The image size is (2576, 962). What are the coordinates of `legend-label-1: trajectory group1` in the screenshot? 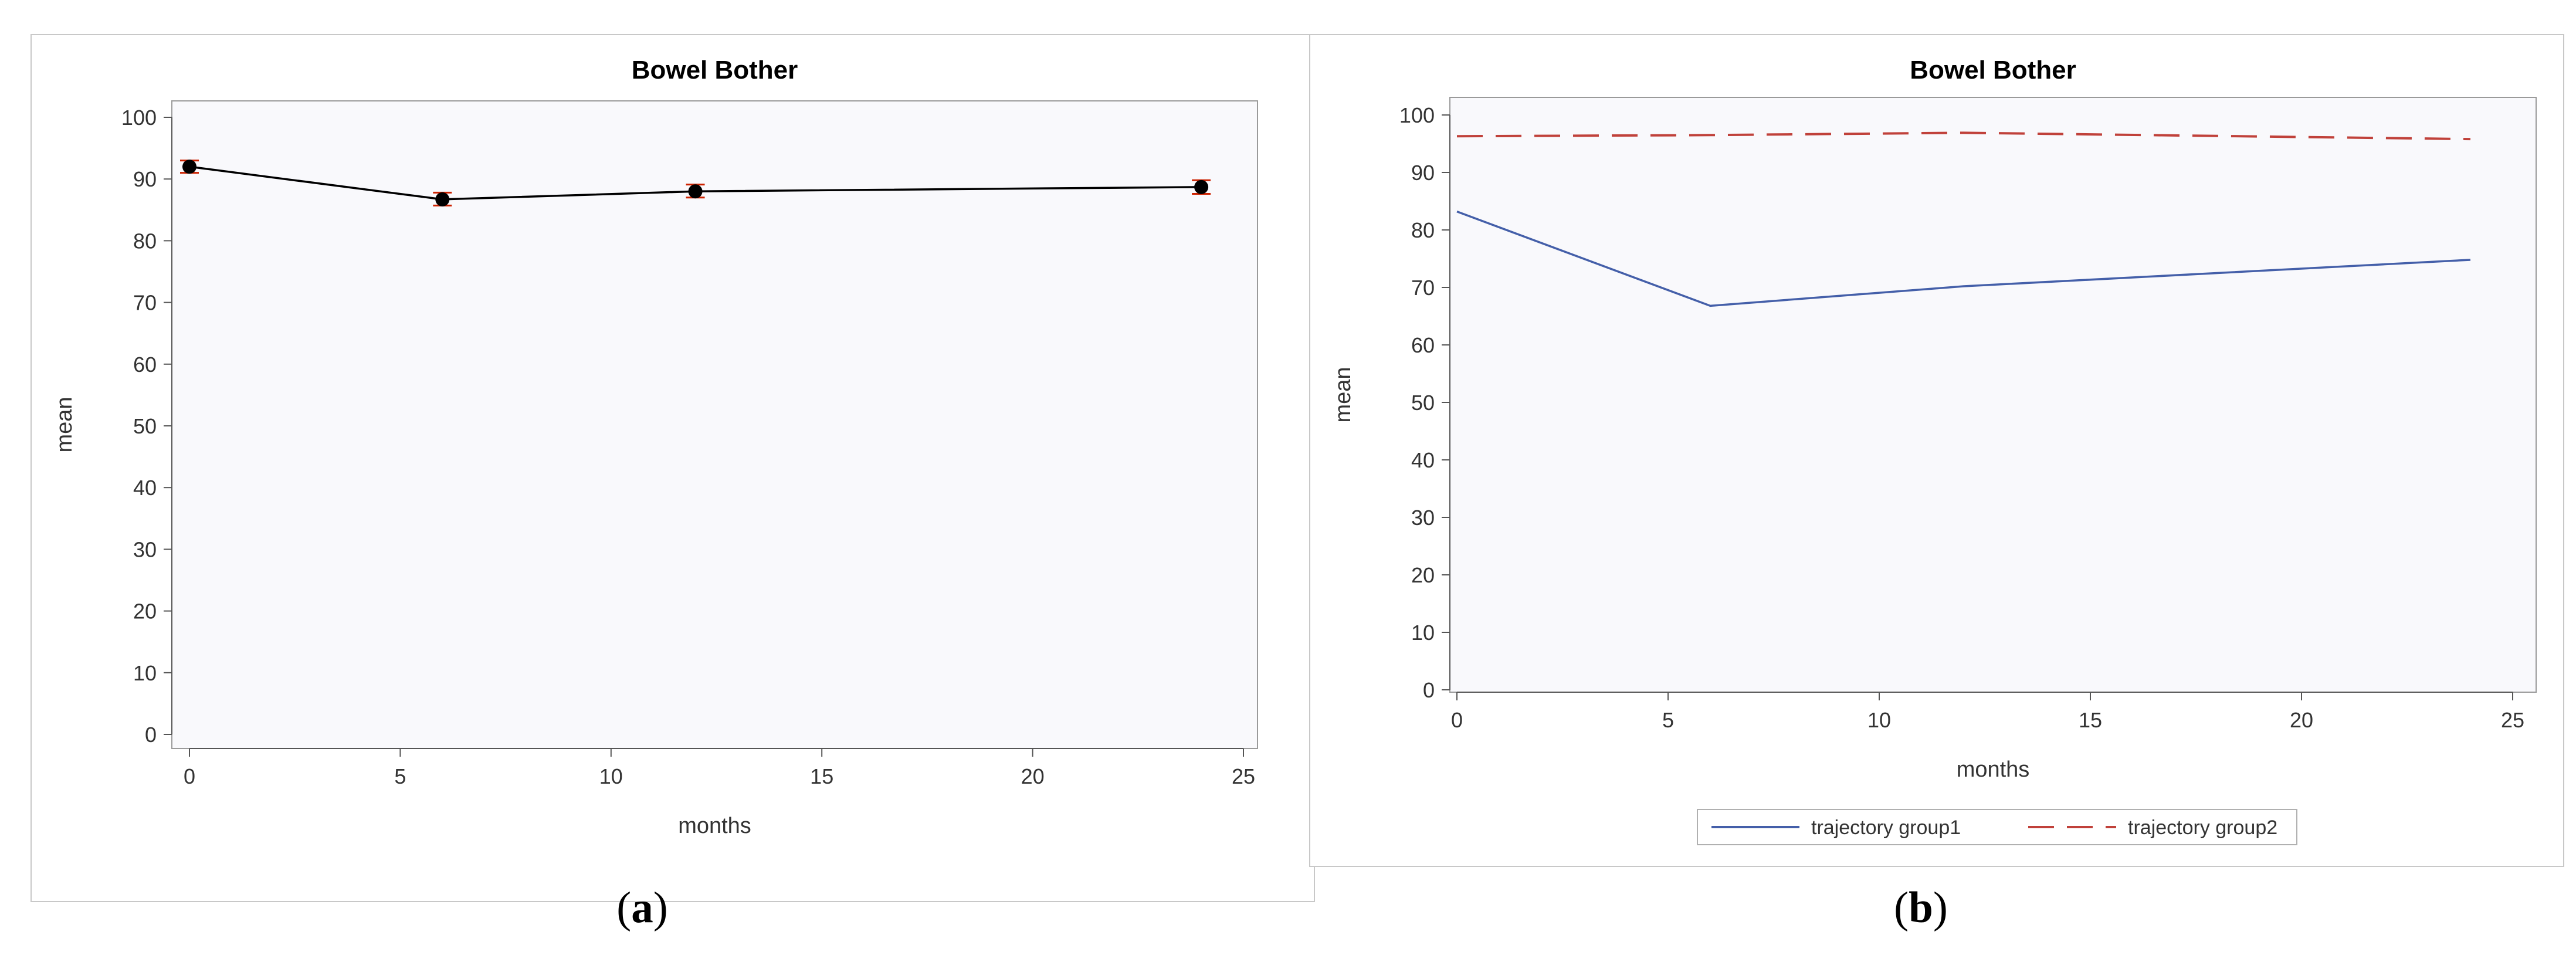 It's located at (1886, 828).